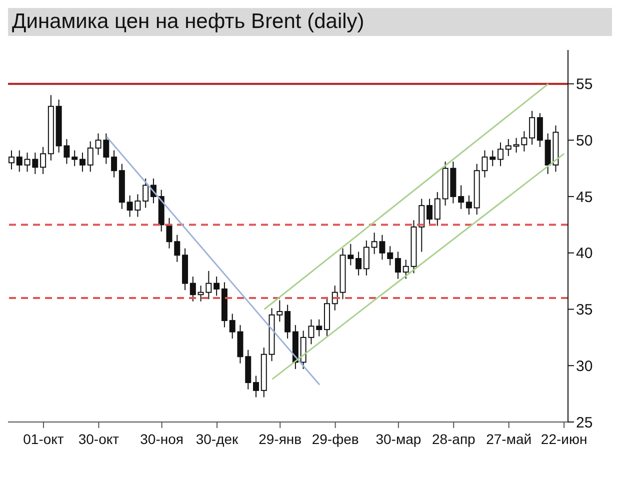 The width and height of the screenshot is (620, 494). Describe the element at coordinates (454, 439) in the screenshot. I see `x-tick-label: 28-апр` at that location.